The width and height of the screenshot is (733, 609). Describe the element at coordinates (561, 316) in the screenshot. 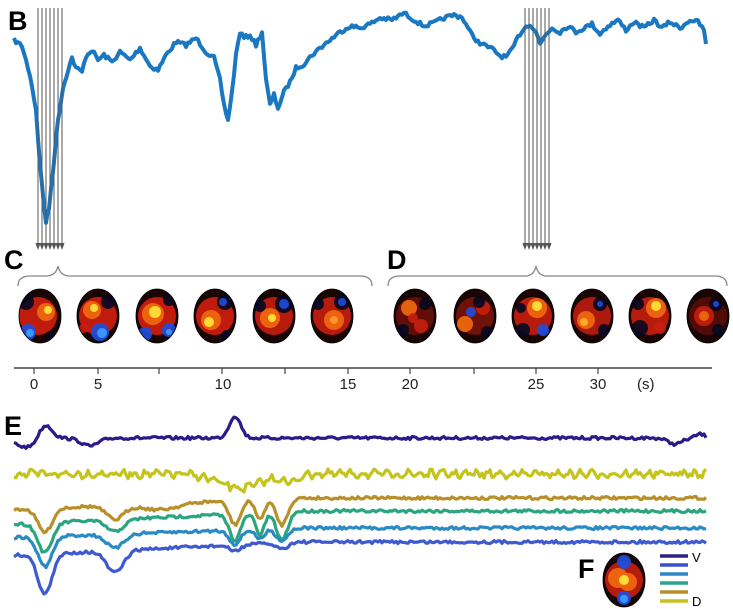

I see `maps-d-row` at that location.